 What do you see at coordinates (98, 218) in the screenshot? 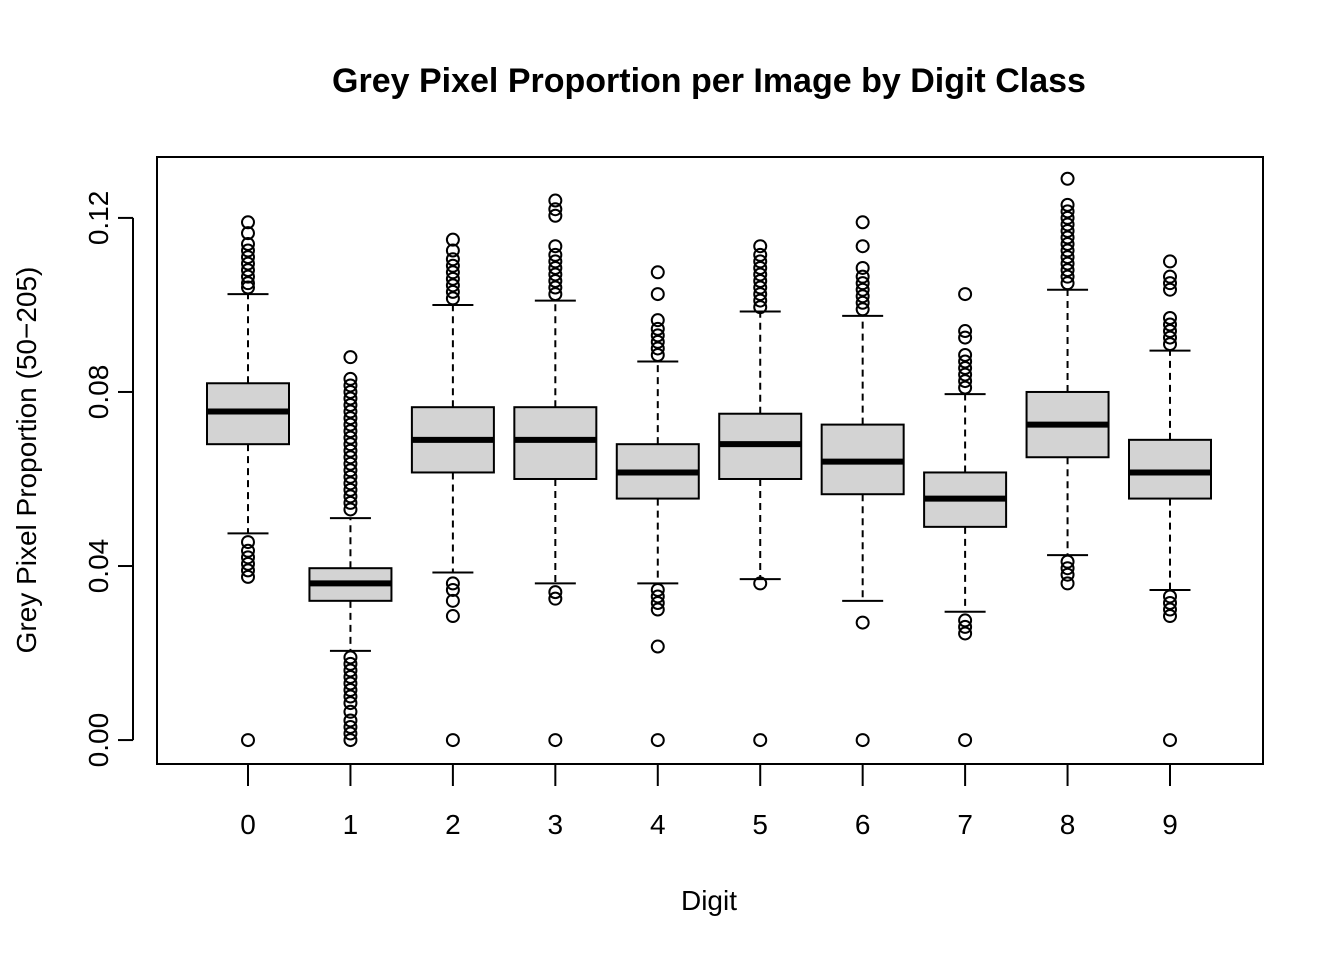
I see `y-tick-label: 0.12` at bounding box center [98, 218].